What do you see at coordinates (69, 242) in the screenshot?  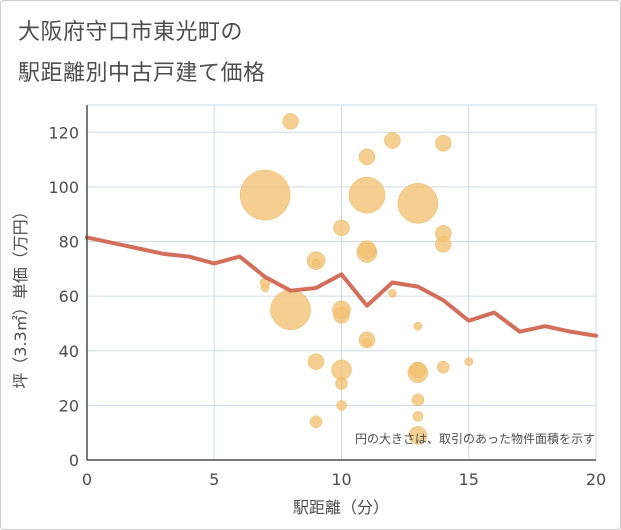 I see `y-tick-label: 80` at bounding box center [69, 242].